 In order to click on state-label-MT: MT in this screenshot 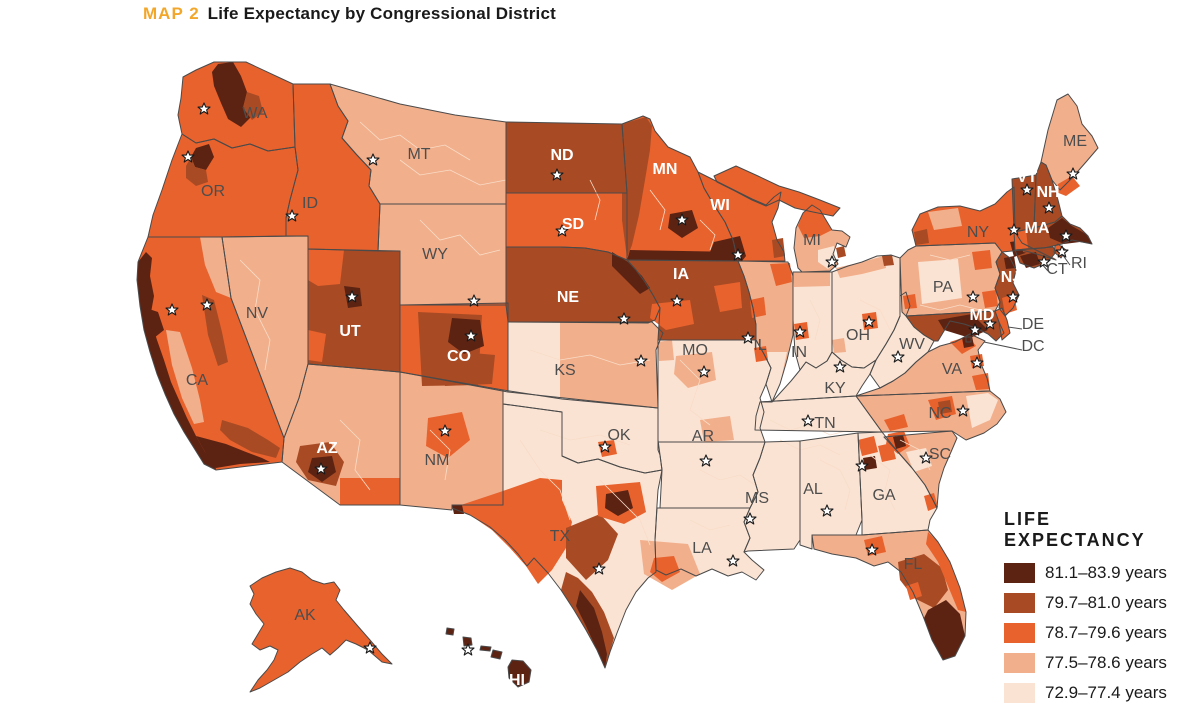, I will do `click(418, 154)`.